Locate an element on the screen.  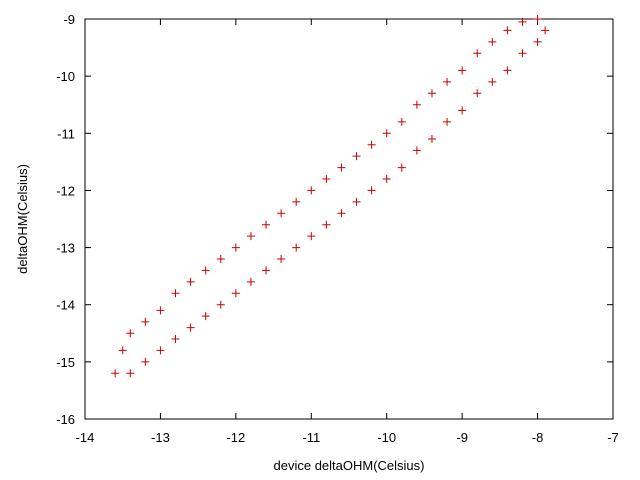
x-tick-label: -11 is located at coordinates (311, 437).